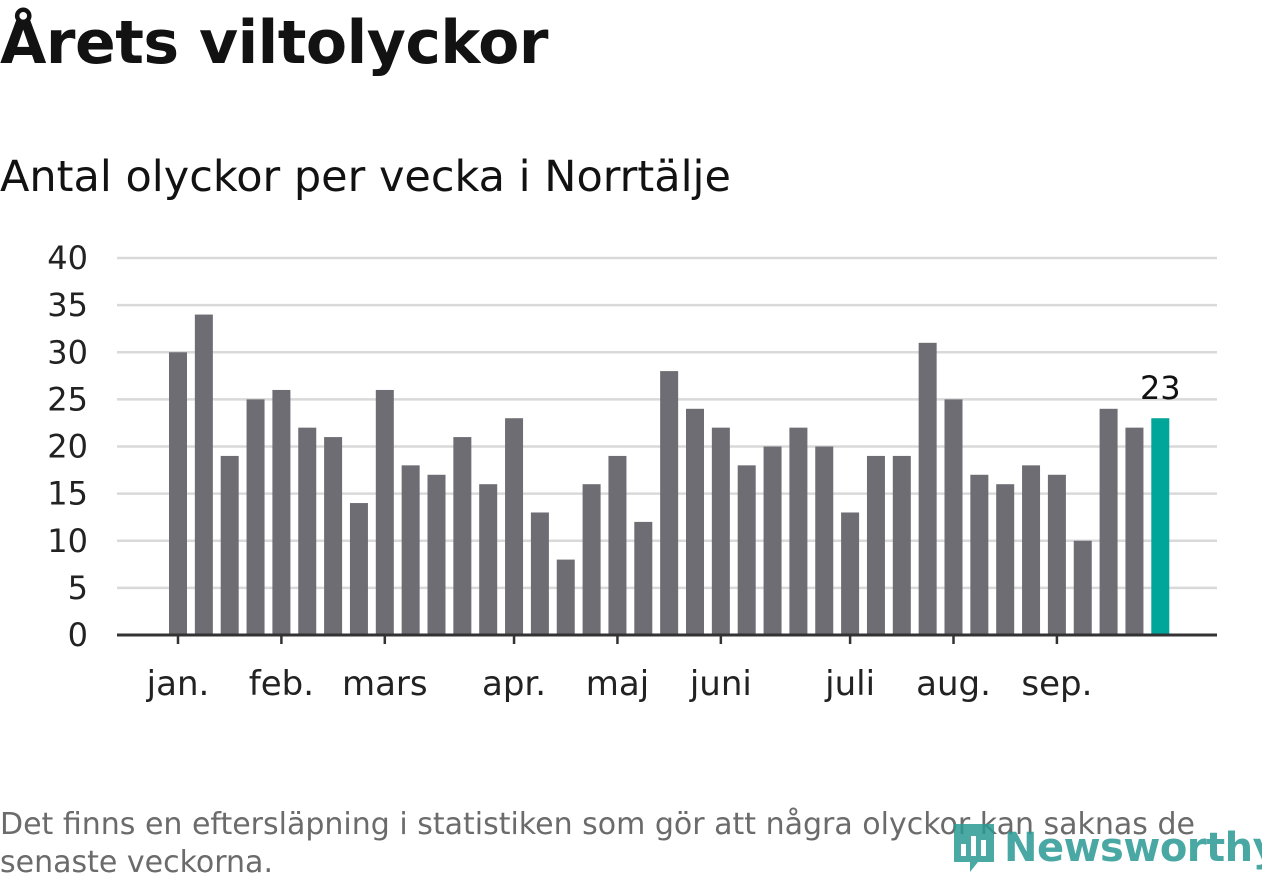 The height and width of the screenshot is (882, 1262). I want to click on y-tick-label: 0, so click(78, 635).